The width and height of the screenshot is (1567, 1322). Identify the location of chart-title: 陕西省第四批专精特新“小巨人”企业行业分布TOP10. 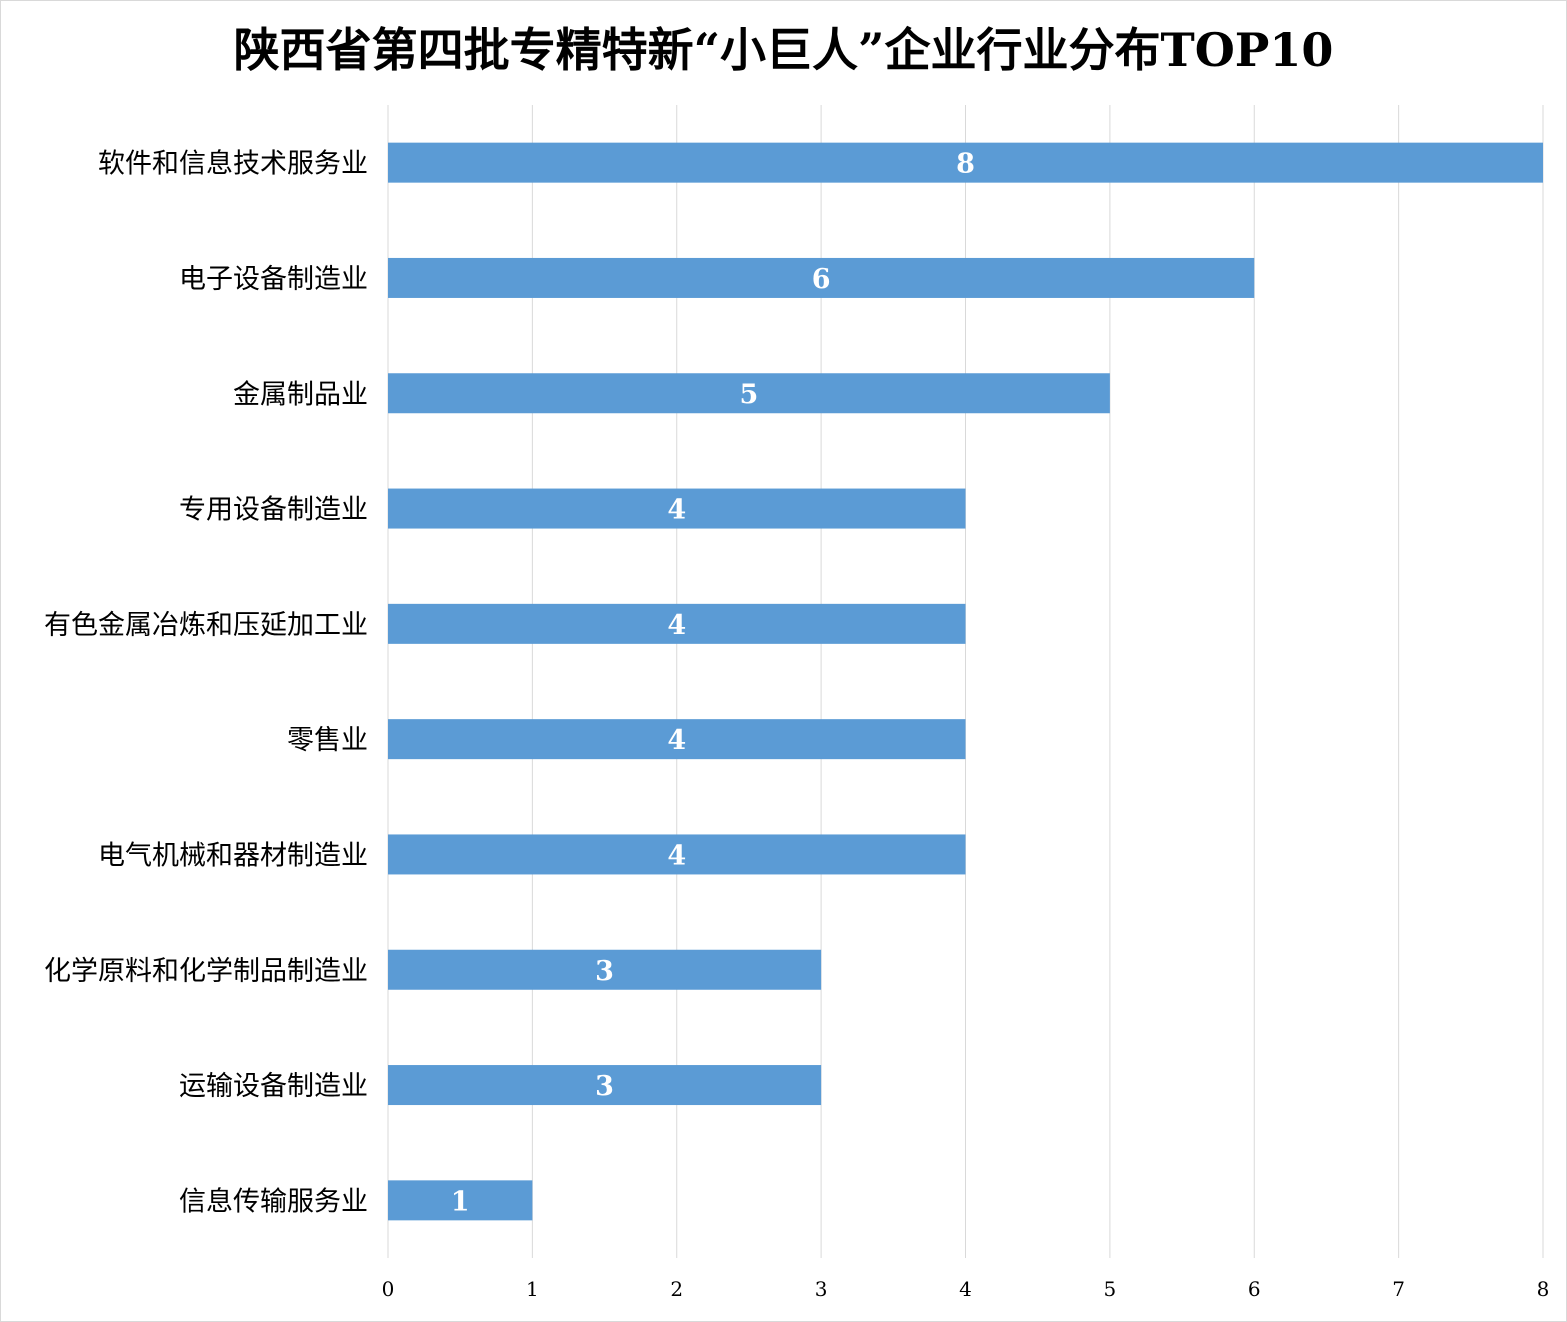
(783, 50).